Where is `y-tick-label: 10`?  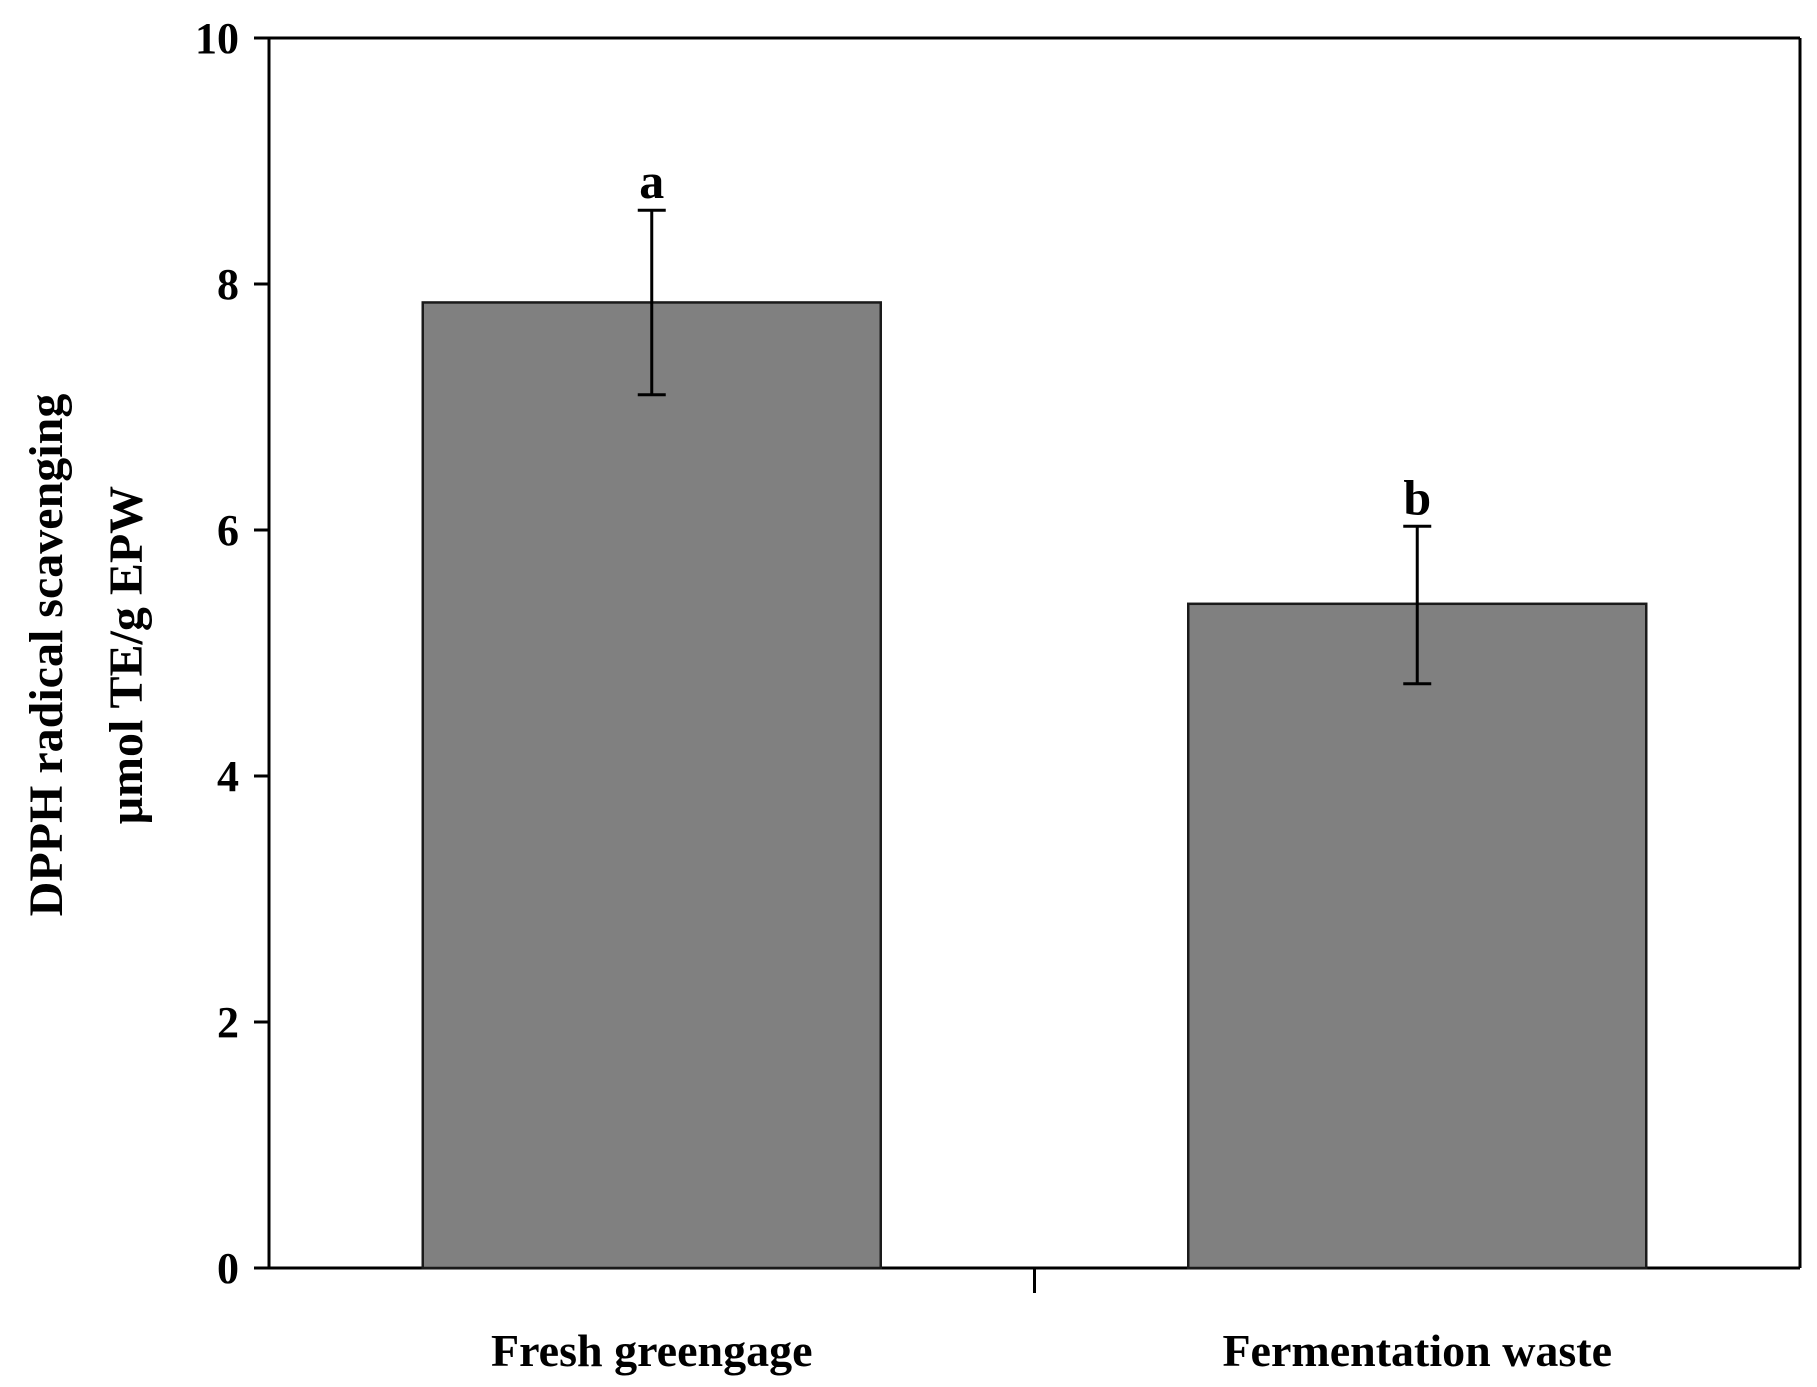 y-tick-label: 10 is located at coordinates (217, 38).